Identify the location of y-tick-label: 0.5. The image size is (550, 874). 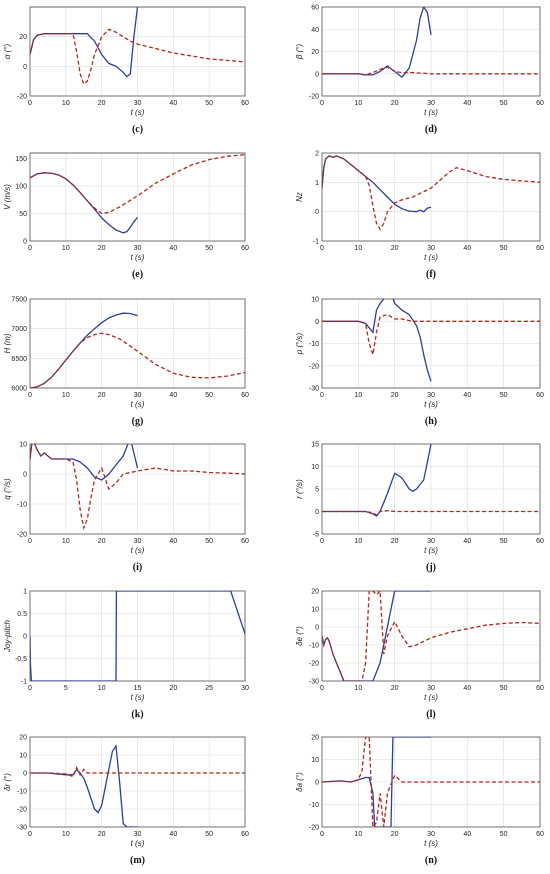
(22, 614).